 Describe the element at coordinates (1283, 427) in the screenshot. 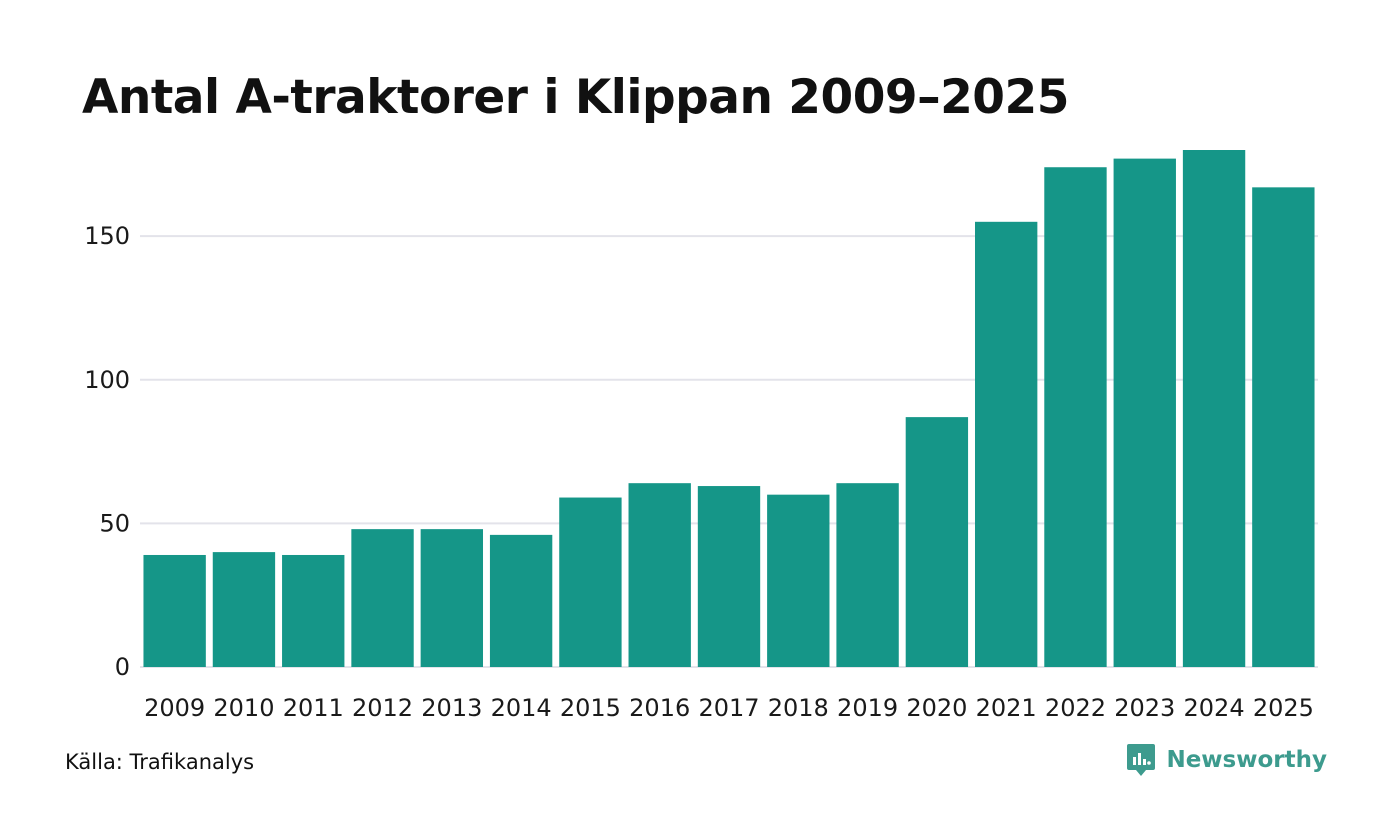

I see `bar-2025` at that location.